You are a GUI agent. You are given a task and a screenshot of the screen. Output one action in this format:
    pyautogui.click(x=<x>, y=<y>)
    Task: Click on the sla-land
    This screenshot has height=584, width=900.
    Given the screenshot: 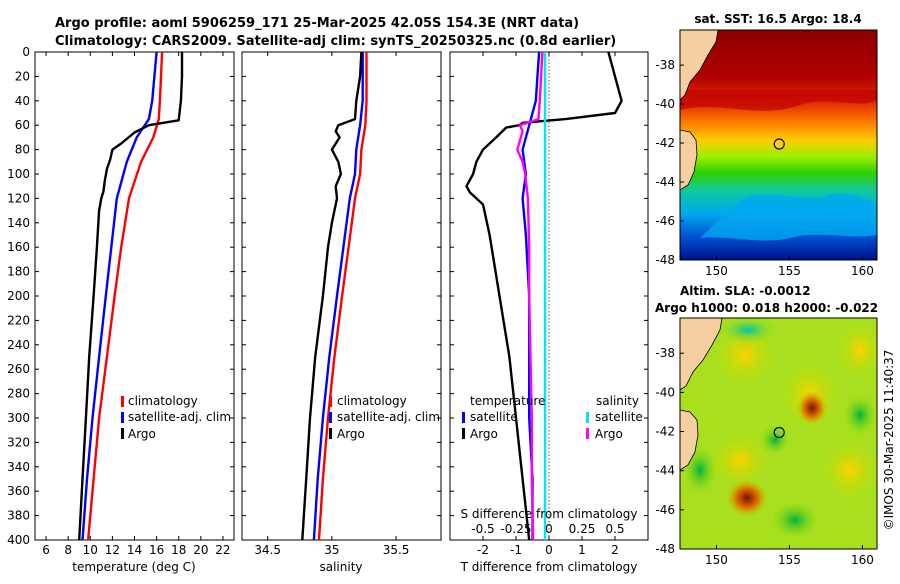 What is the action you would take?
    pyautogui.click(x=701, y=394)
    